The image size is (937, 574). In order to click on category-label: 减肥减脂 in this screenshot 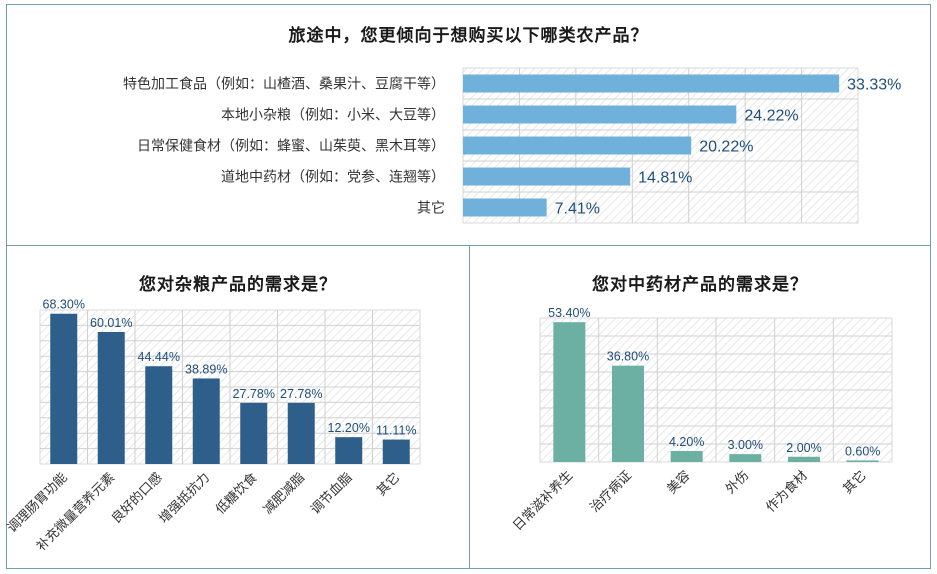, I will do `click(284, 493)`.